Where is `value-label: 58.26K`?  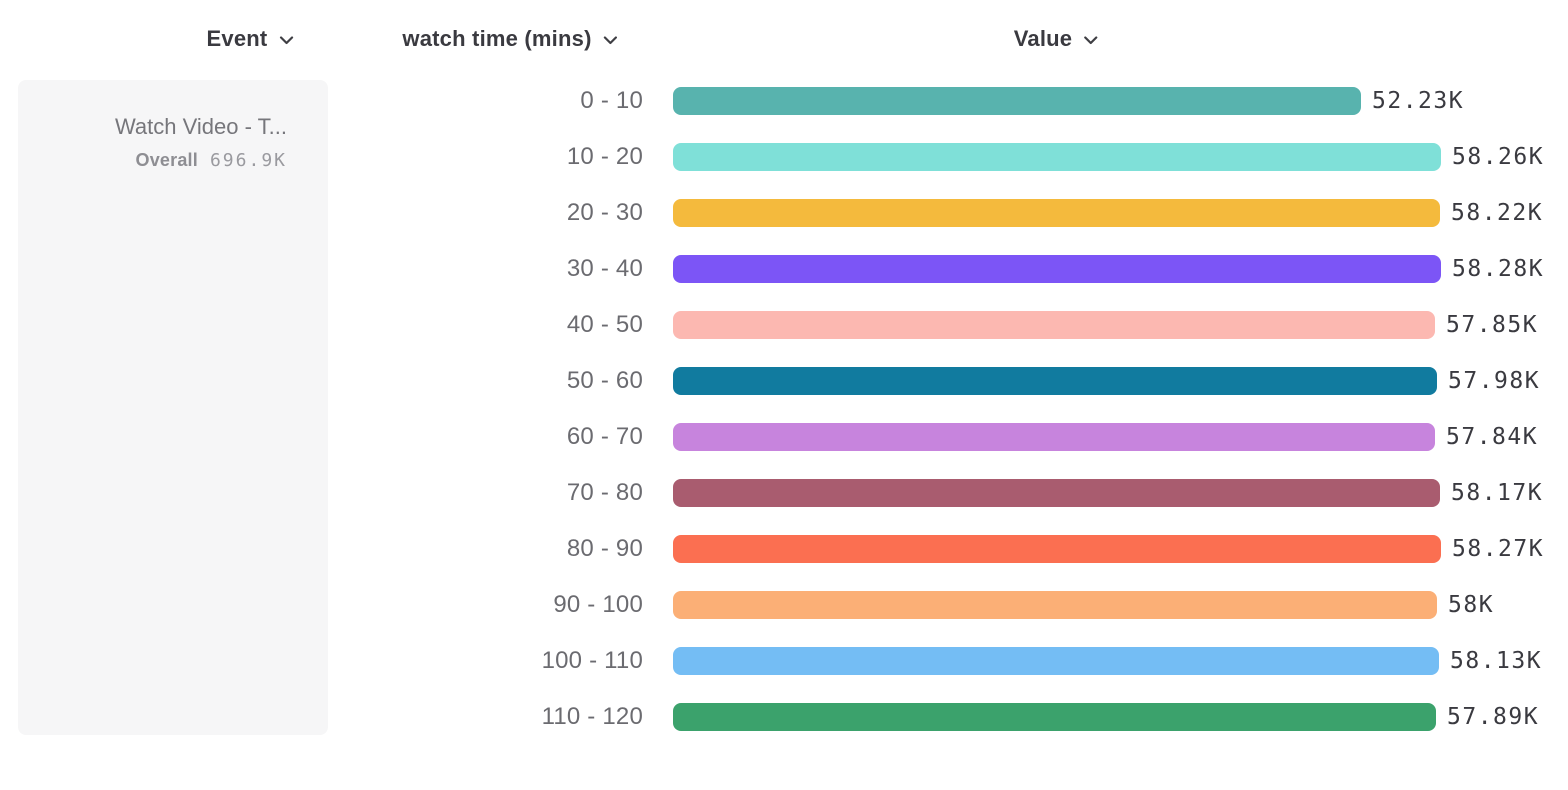
value-label: 58.26K is located at coordinates (1498, 157).